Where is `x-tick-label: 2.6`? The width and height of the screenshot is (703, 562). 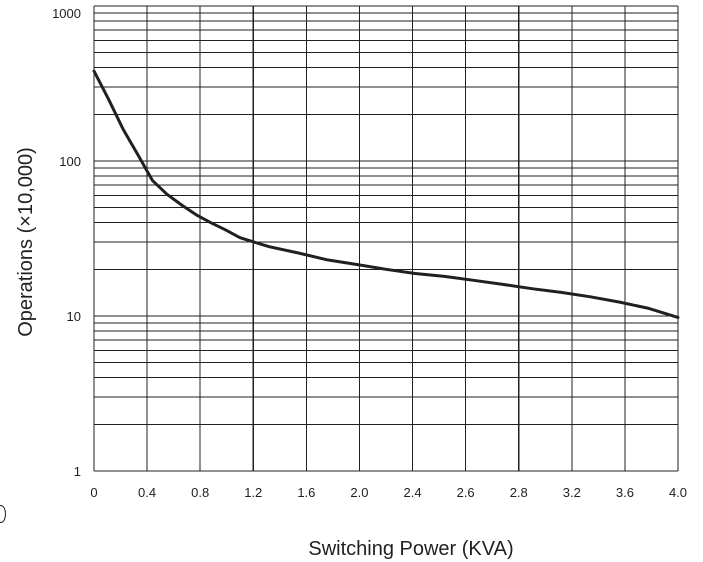 x-tick-label: 2.6 is located at coordinates (466, 492).